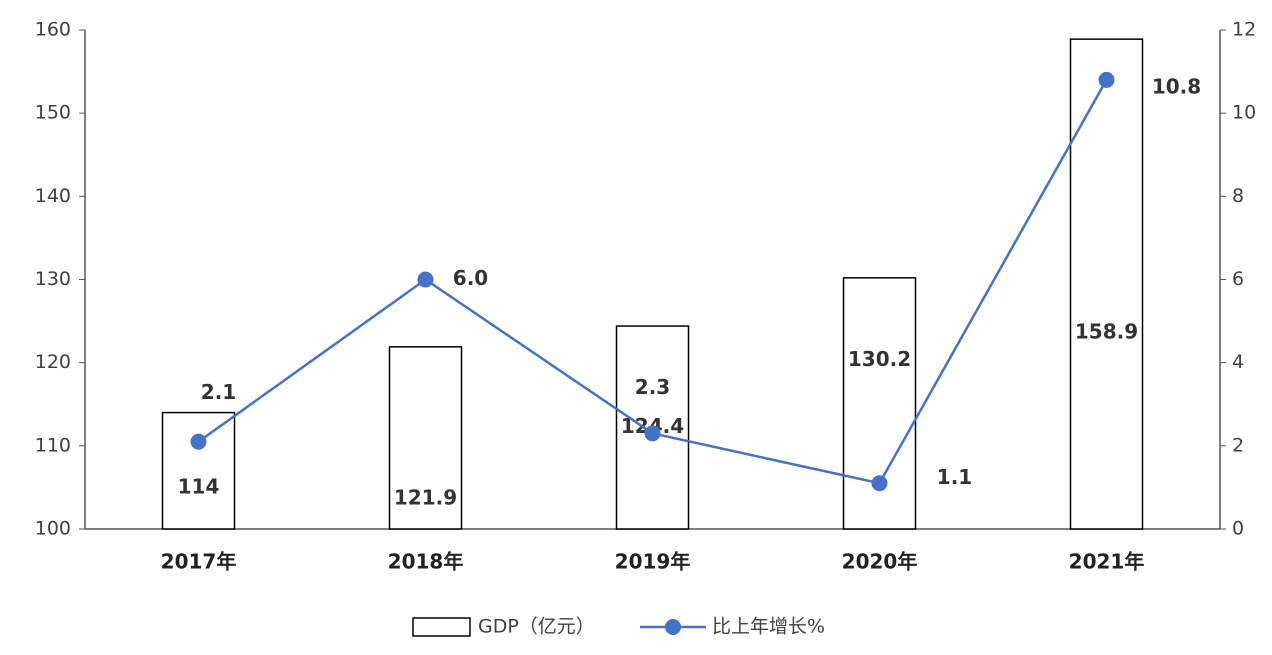 Image resolution: width=1272 pixels, height=655 pixels. What do you see at coordinates (425, 498) in the screenshot?
I see `bar-value-label: 121.9` at bounding box center [425, 498].